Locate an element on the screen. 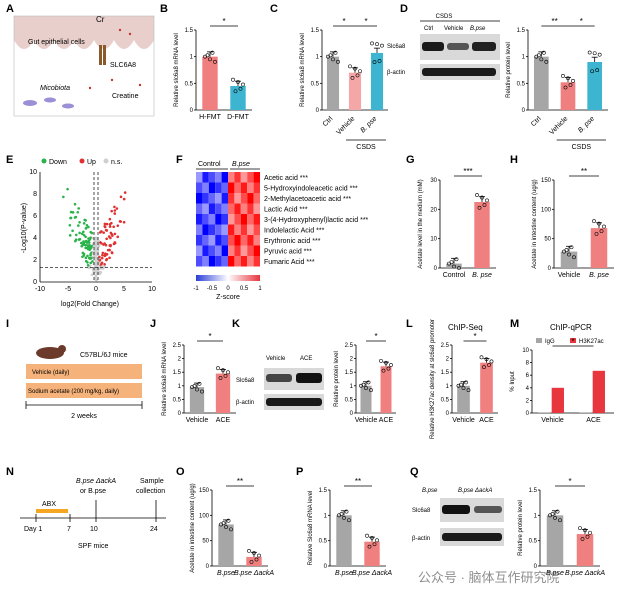 The image size is (632, 599). blot-header: CSDS is located at coordinates (444, 17).